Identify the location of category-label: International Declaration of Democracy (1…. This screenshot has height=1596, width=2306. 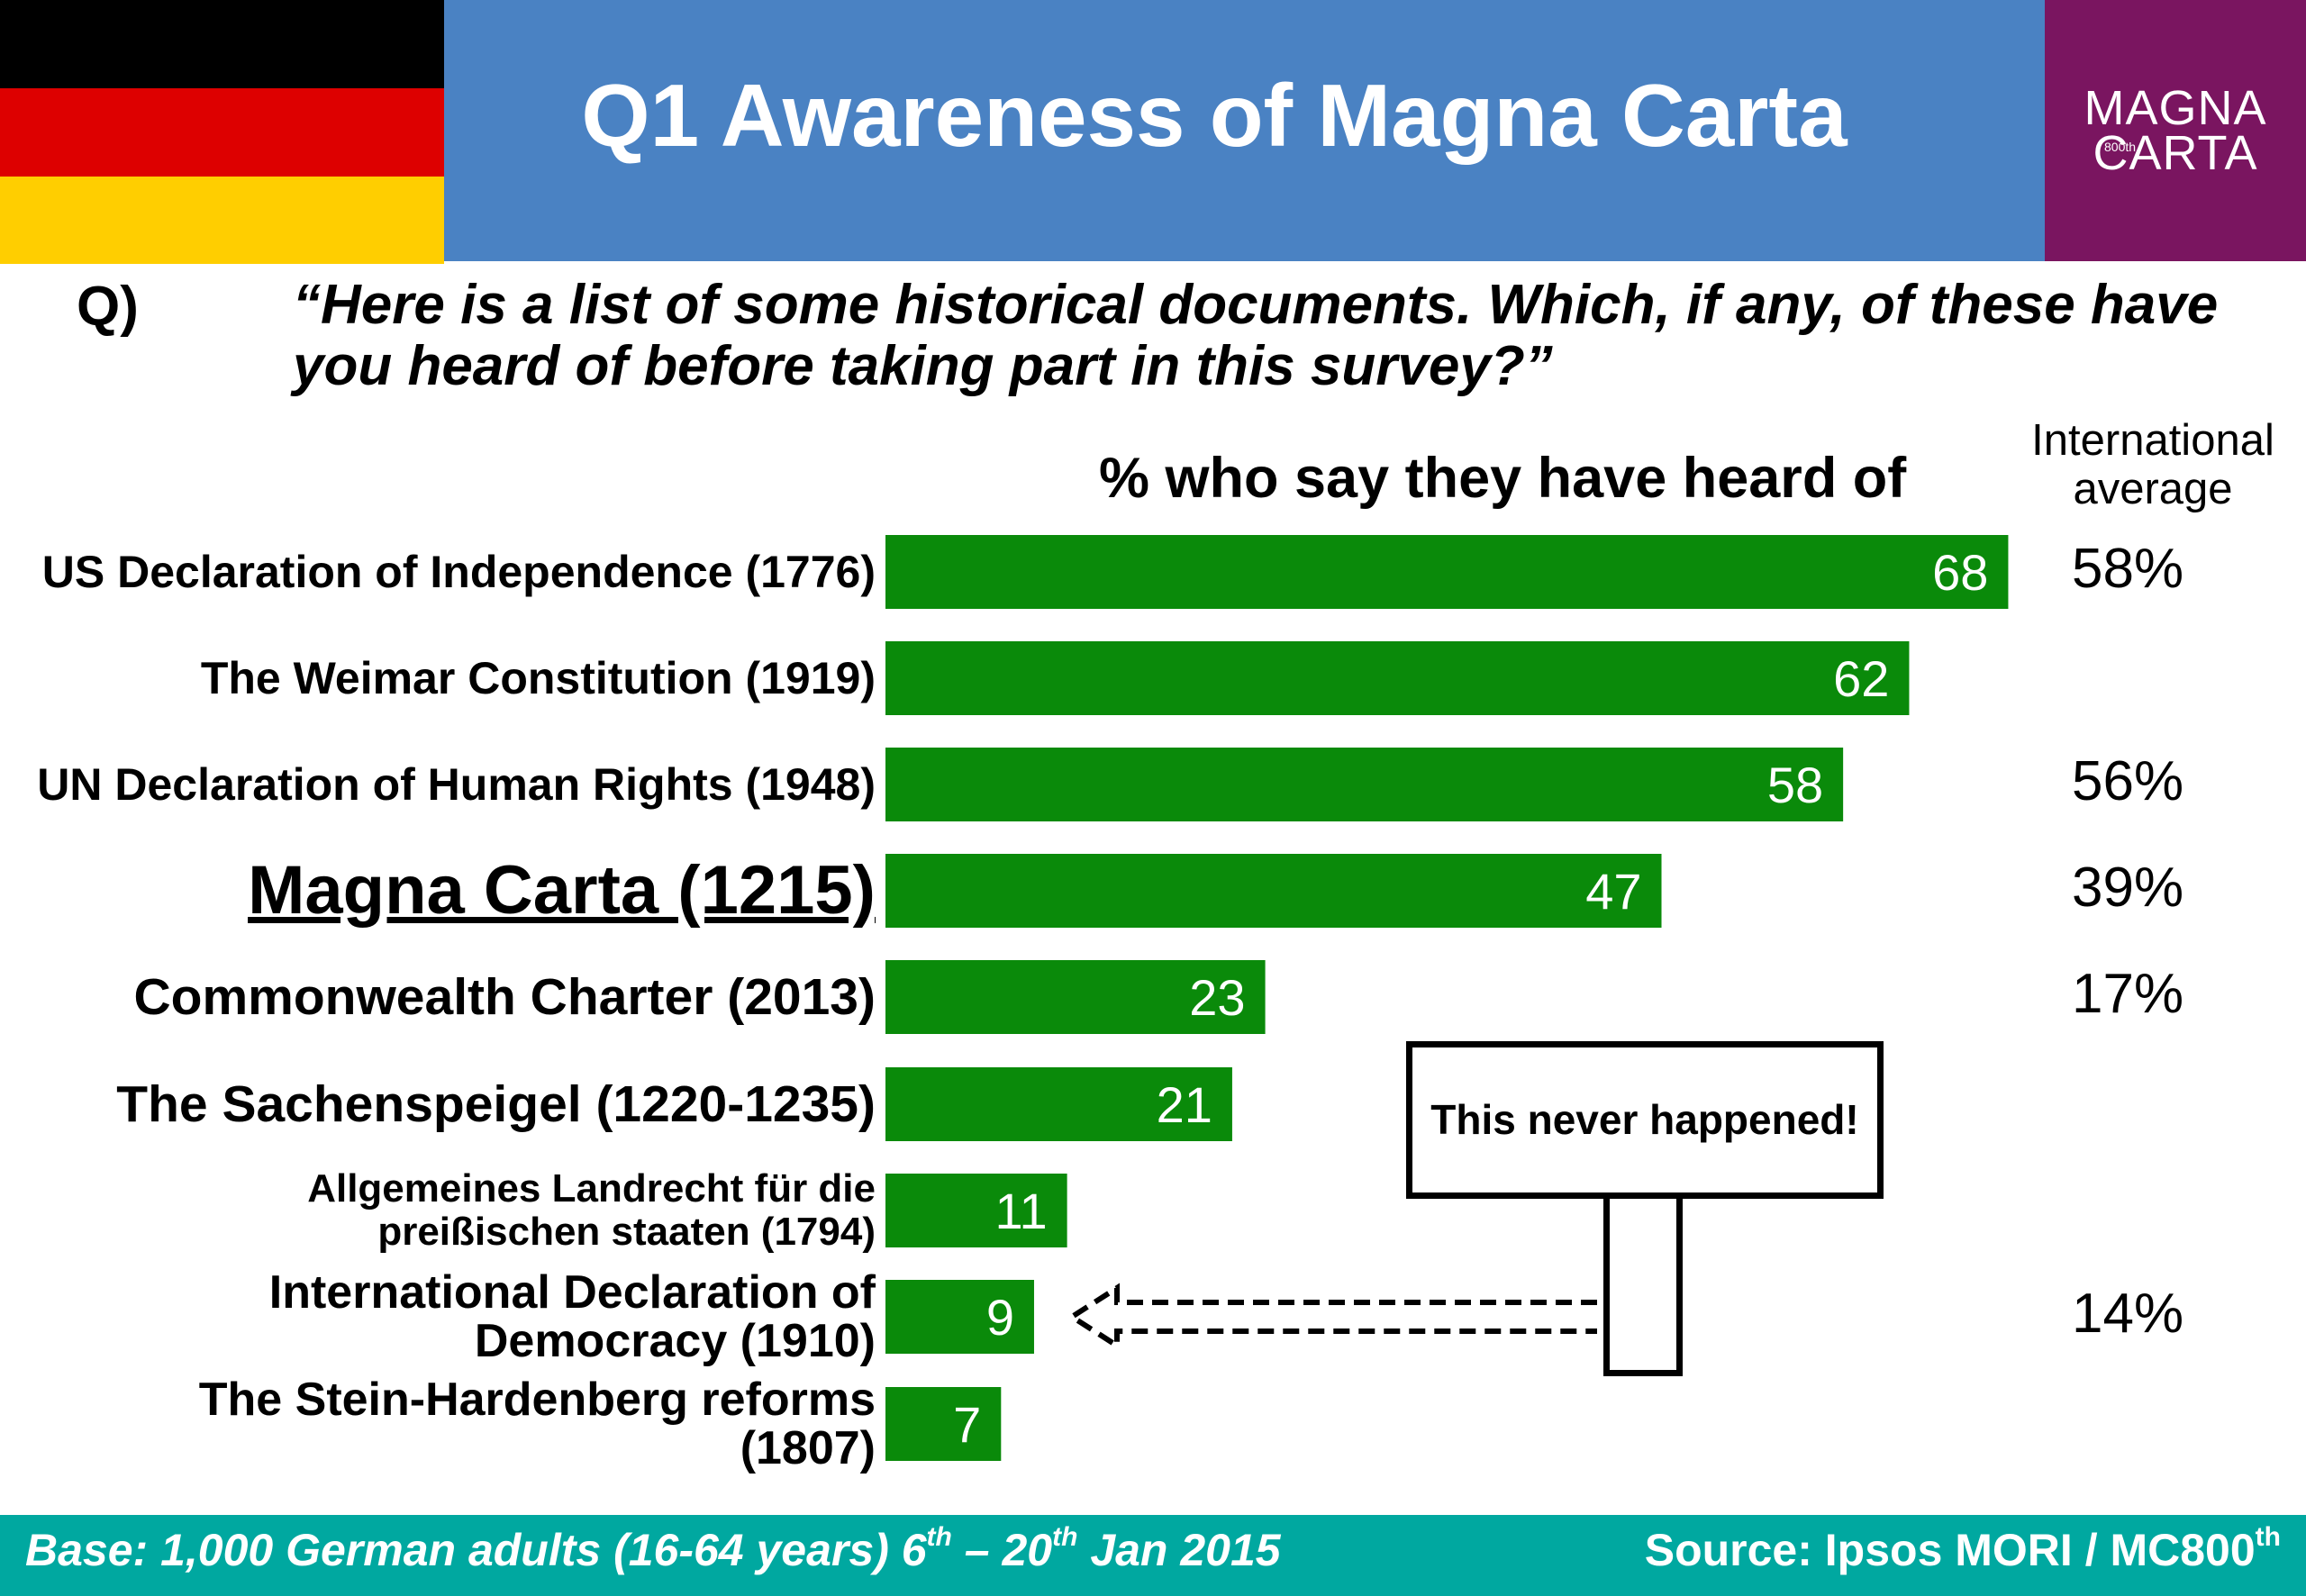
(572, 1316).